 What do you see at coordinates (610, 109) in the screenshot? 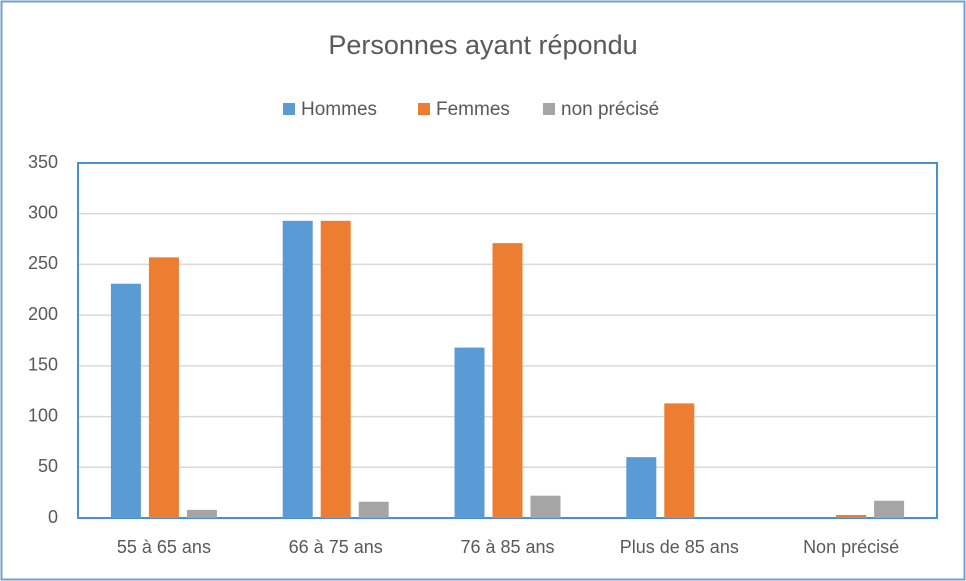
I see `legend-label: non précisé` at bounding box center [610, 109].